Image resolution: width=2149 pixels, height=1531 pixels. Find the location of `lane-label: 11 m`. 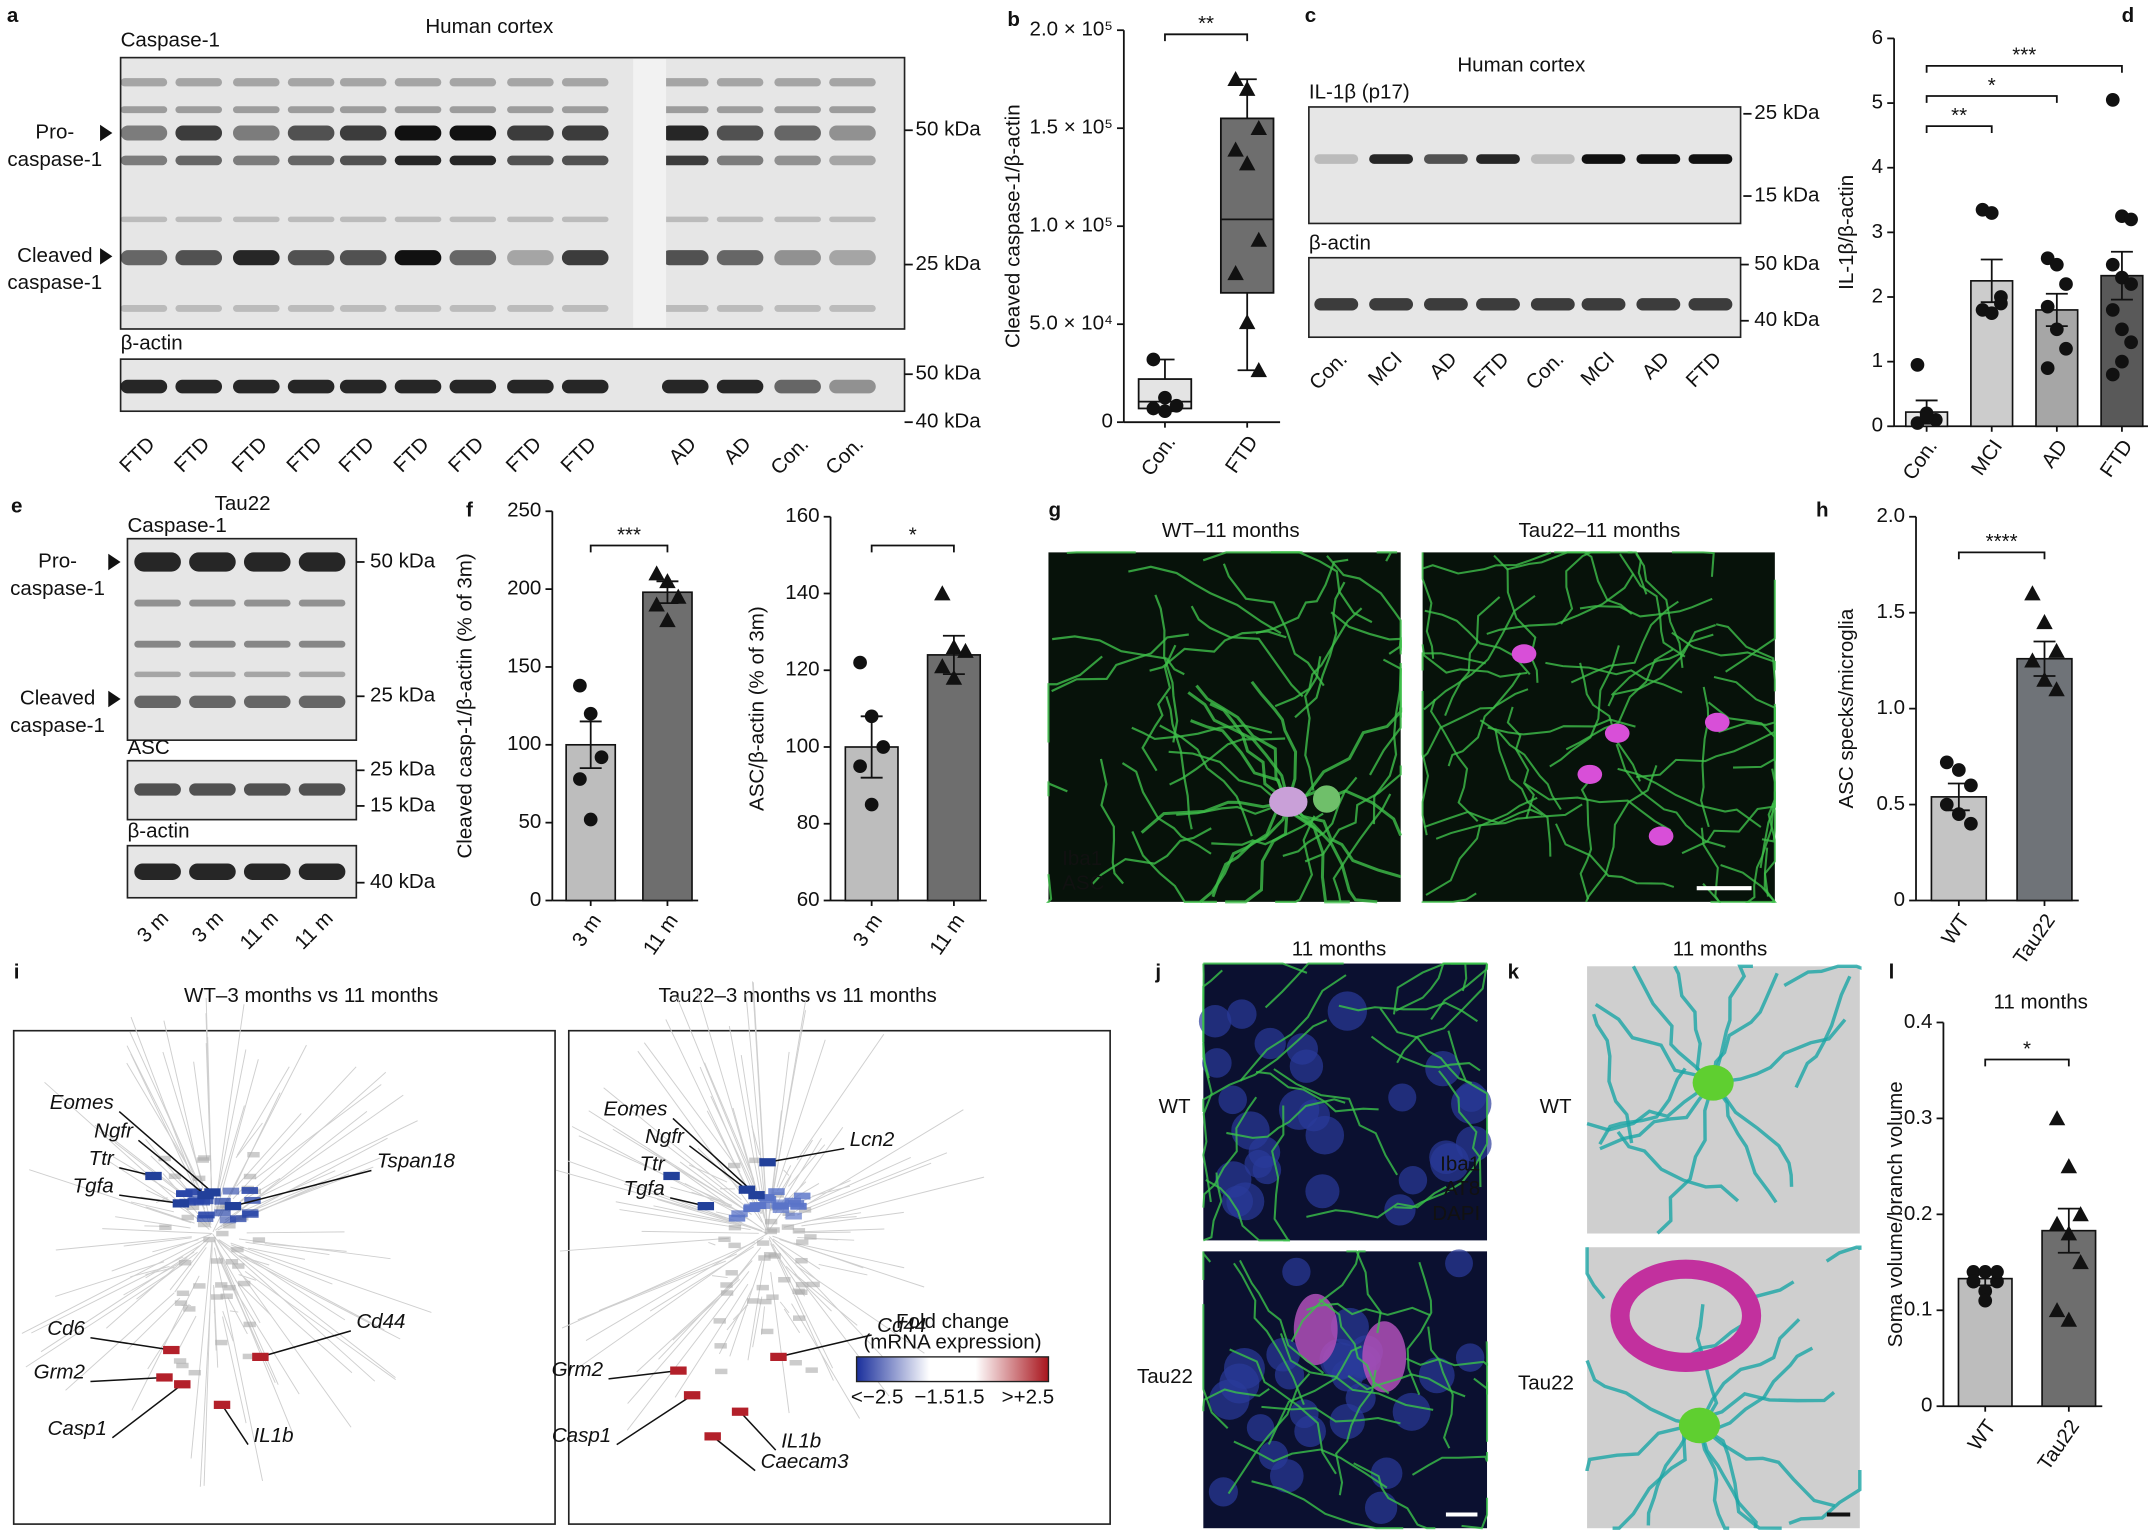

lane-label: 11 m is located at coordinates (258, 930).